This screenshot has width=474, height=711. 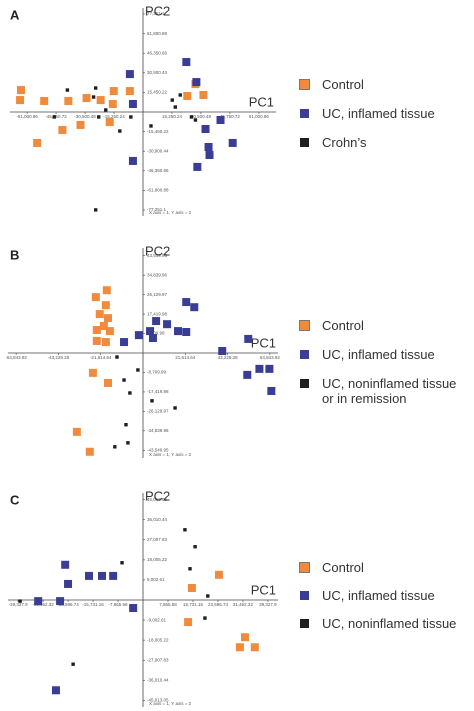 What do you see at coordinates (259, 116) in the screenshot?
I see `x-tick-label: 61,000.96` at bounding box center [259, 116].